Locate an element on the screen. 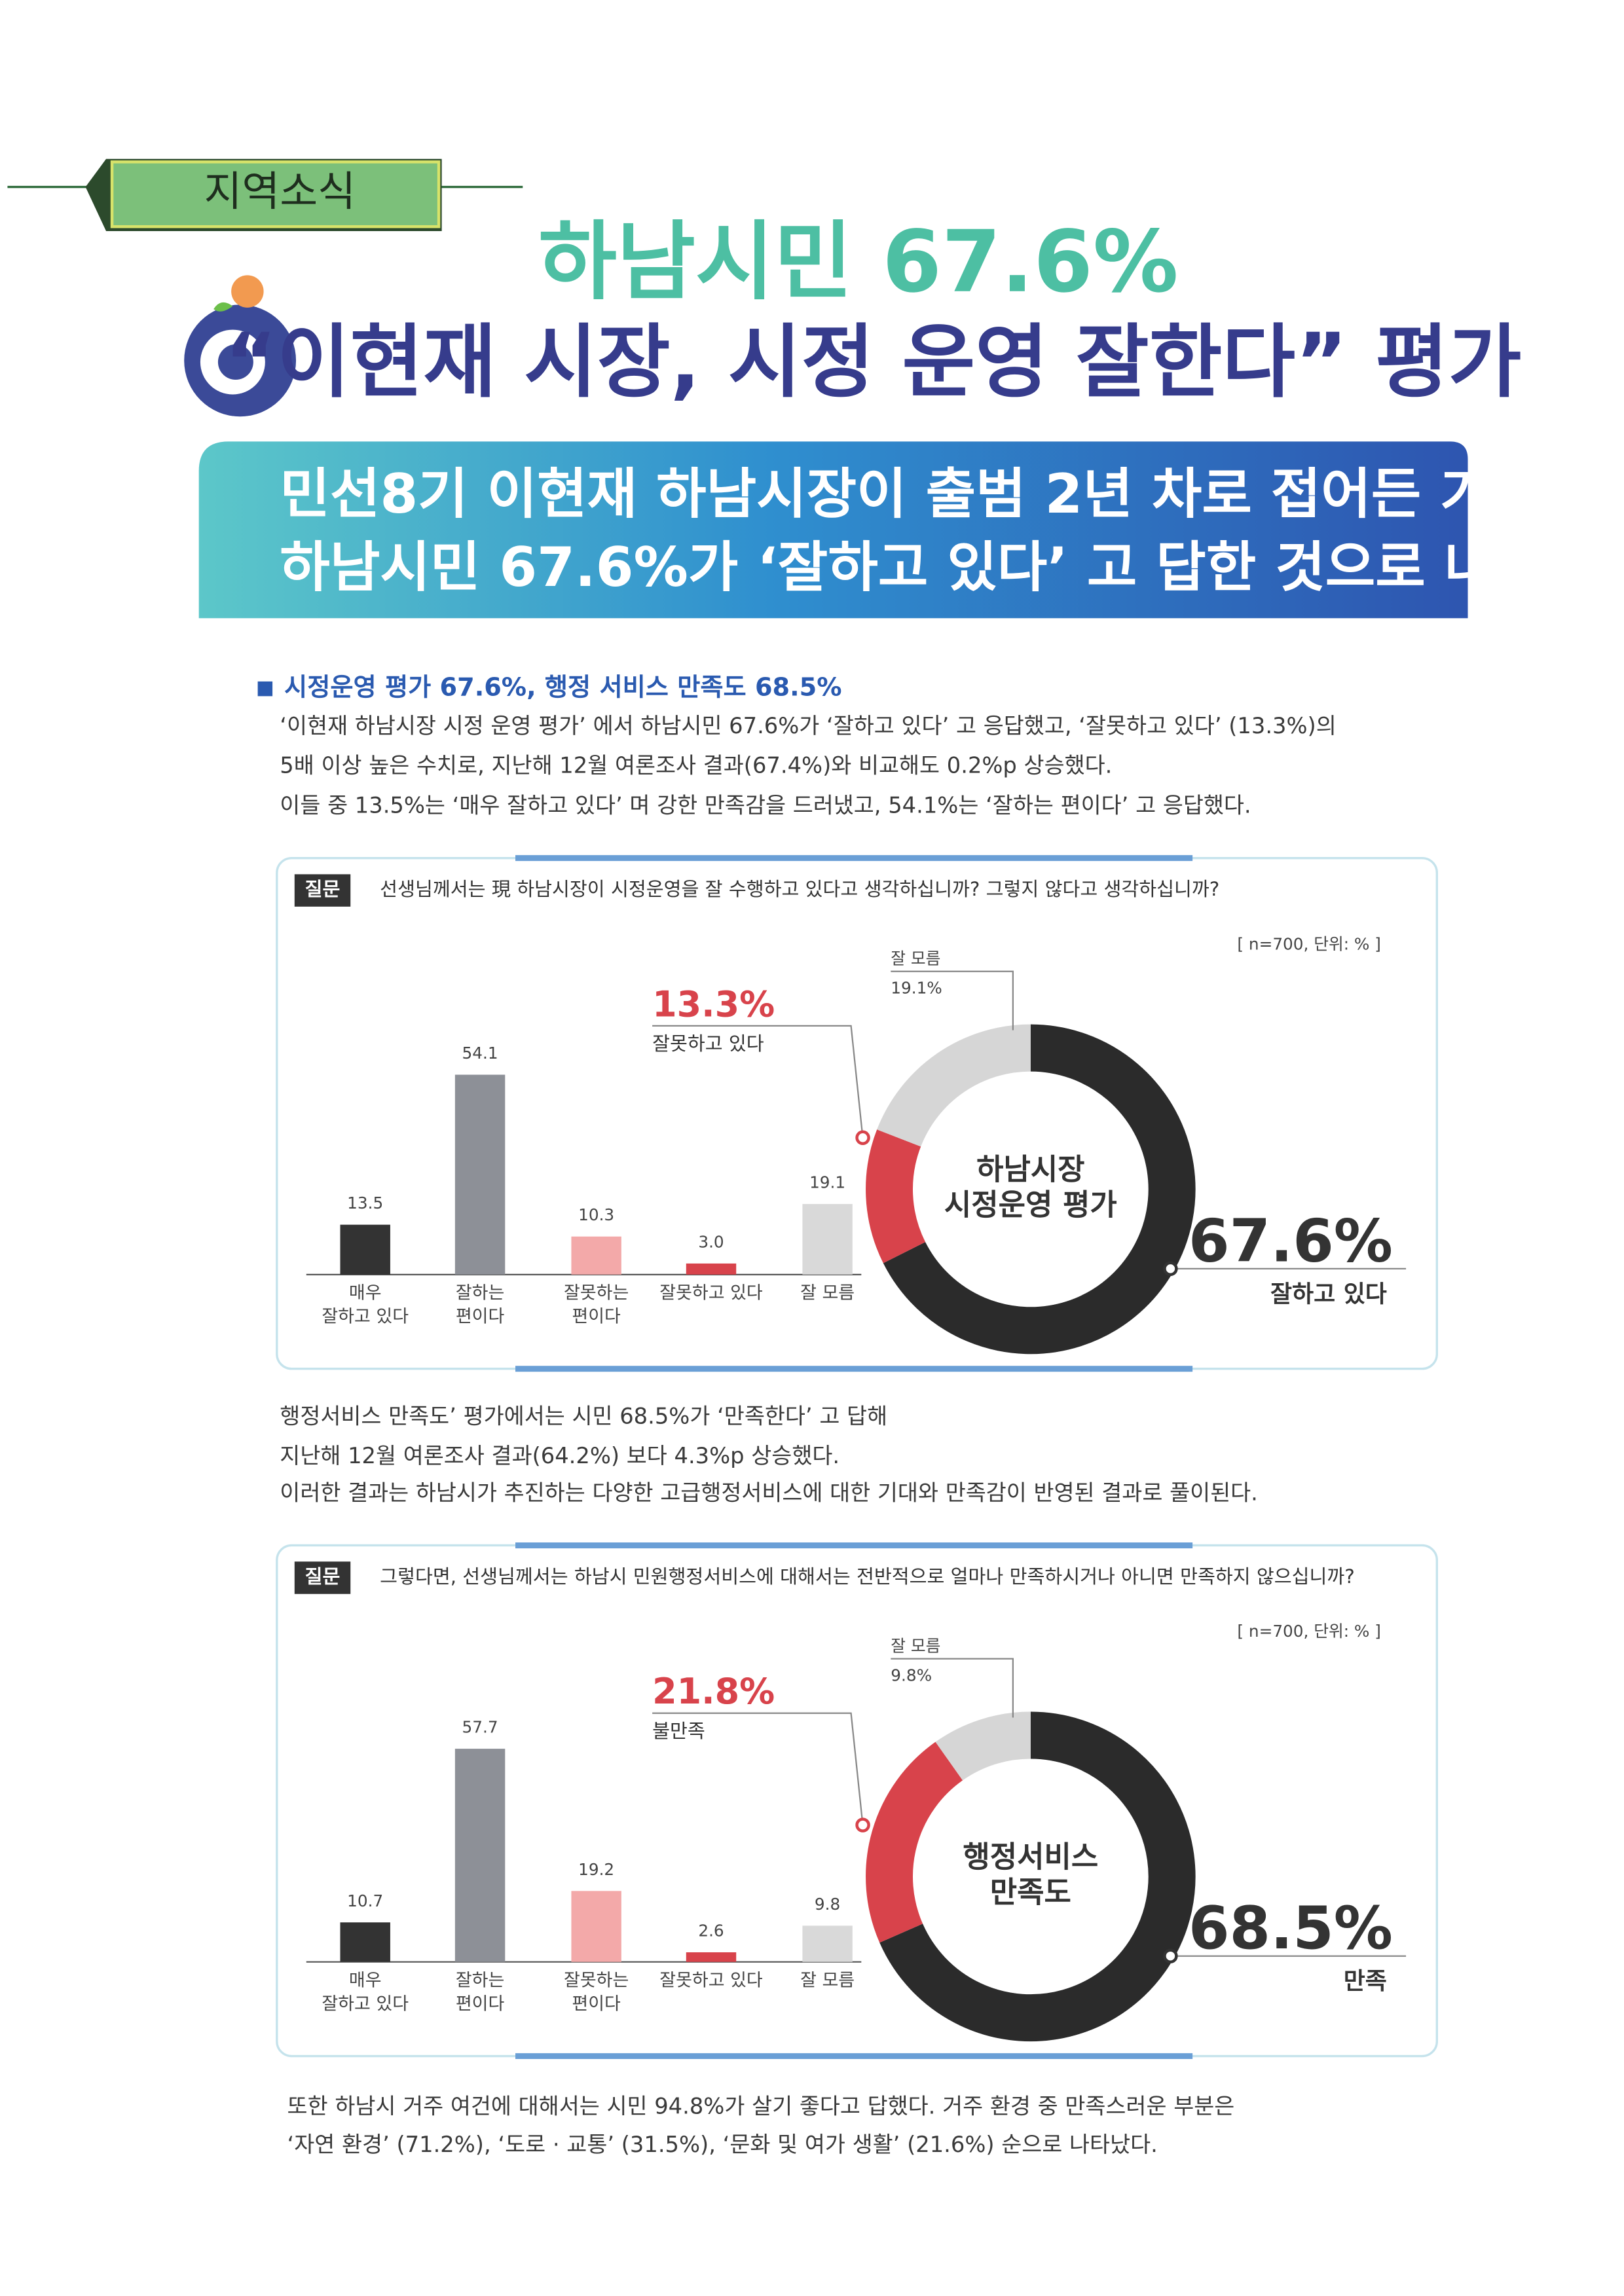 This screenshot has width=1624, height=2296. main-category: 만족 is located at coordinates (1365, 1981).